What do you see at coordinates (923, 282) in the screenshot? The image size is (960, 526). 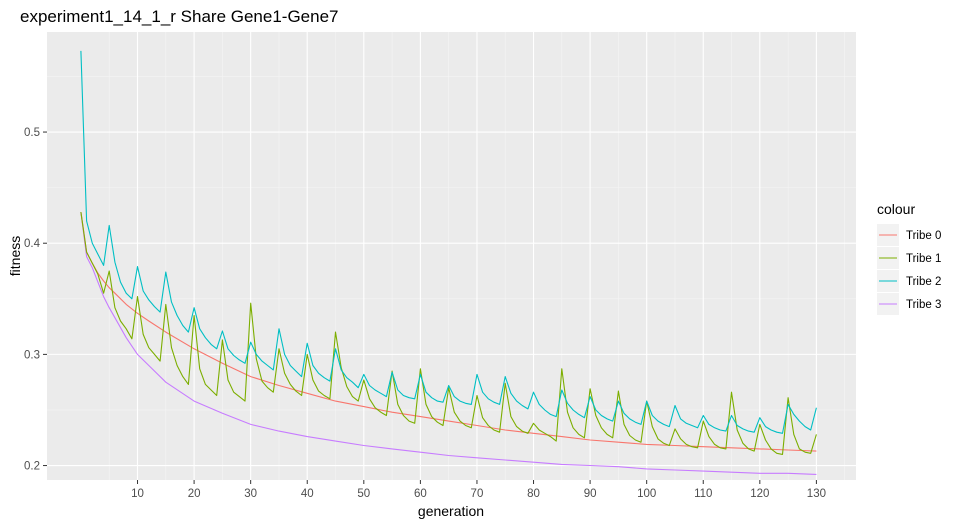 I see `legend-label-tribe-2: Tribe 2` at bounding box center [923, 282].